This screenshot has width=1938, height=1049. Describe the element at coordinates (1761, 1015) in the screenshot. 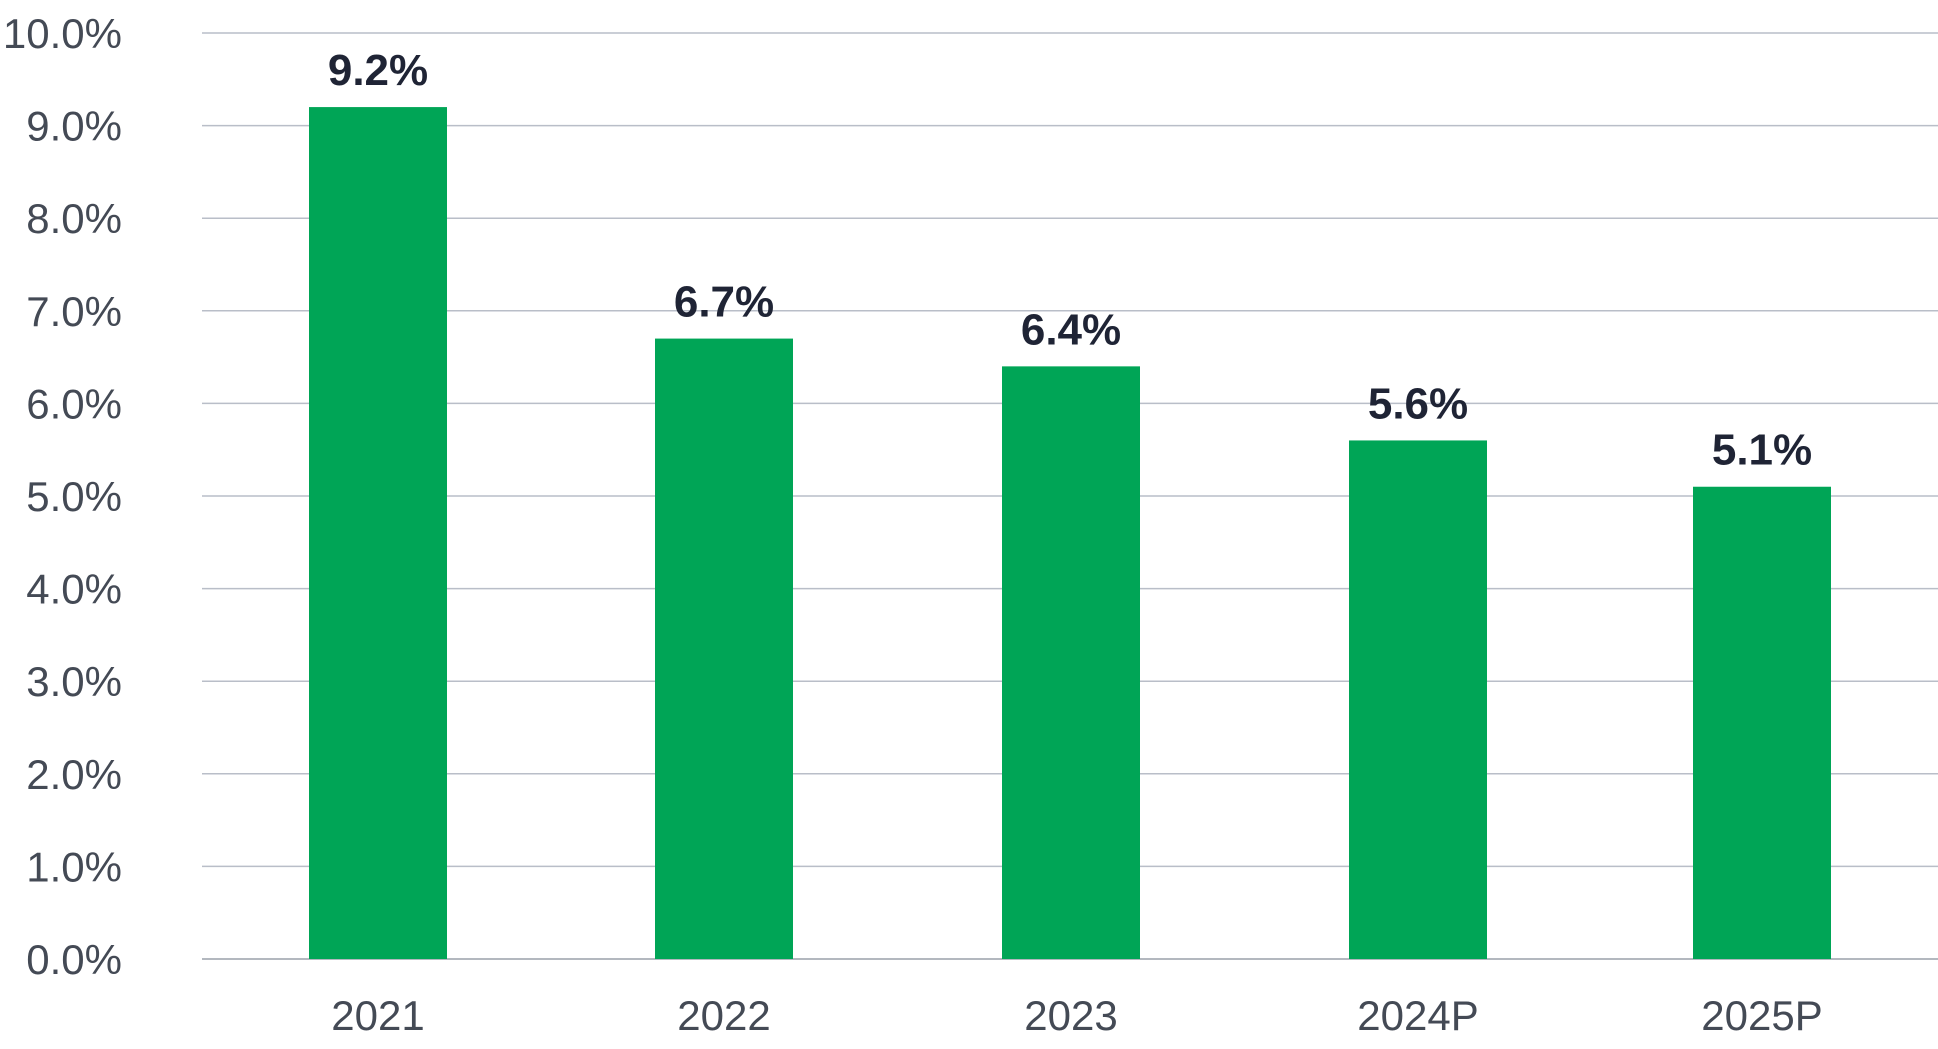

I see `x-tick-label-2025p: 2025P` at that location.